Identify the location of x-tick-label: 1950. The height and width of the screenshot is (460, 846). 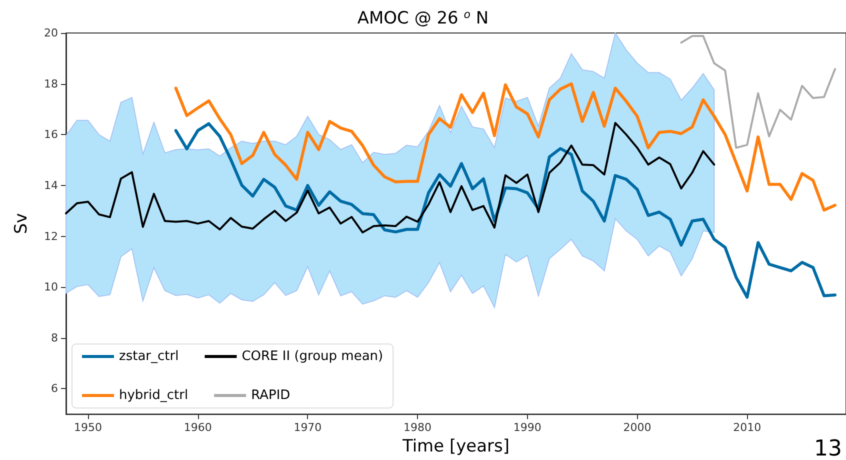
(88, 427).